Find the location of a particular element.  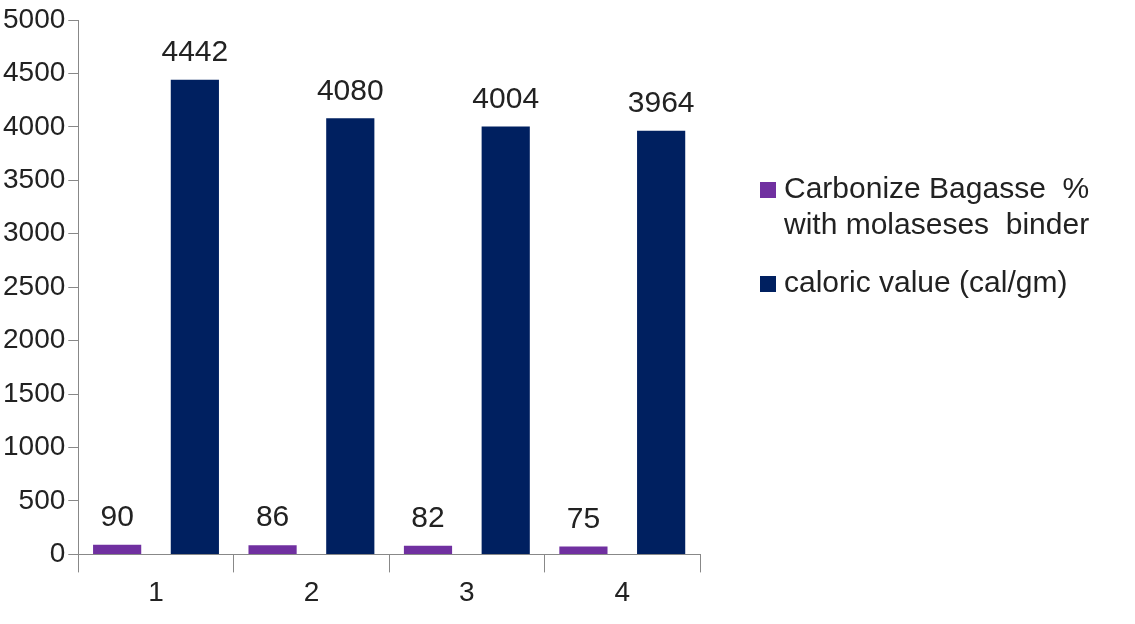

y-tick-label: 0 is located at coordinates (57, 553).